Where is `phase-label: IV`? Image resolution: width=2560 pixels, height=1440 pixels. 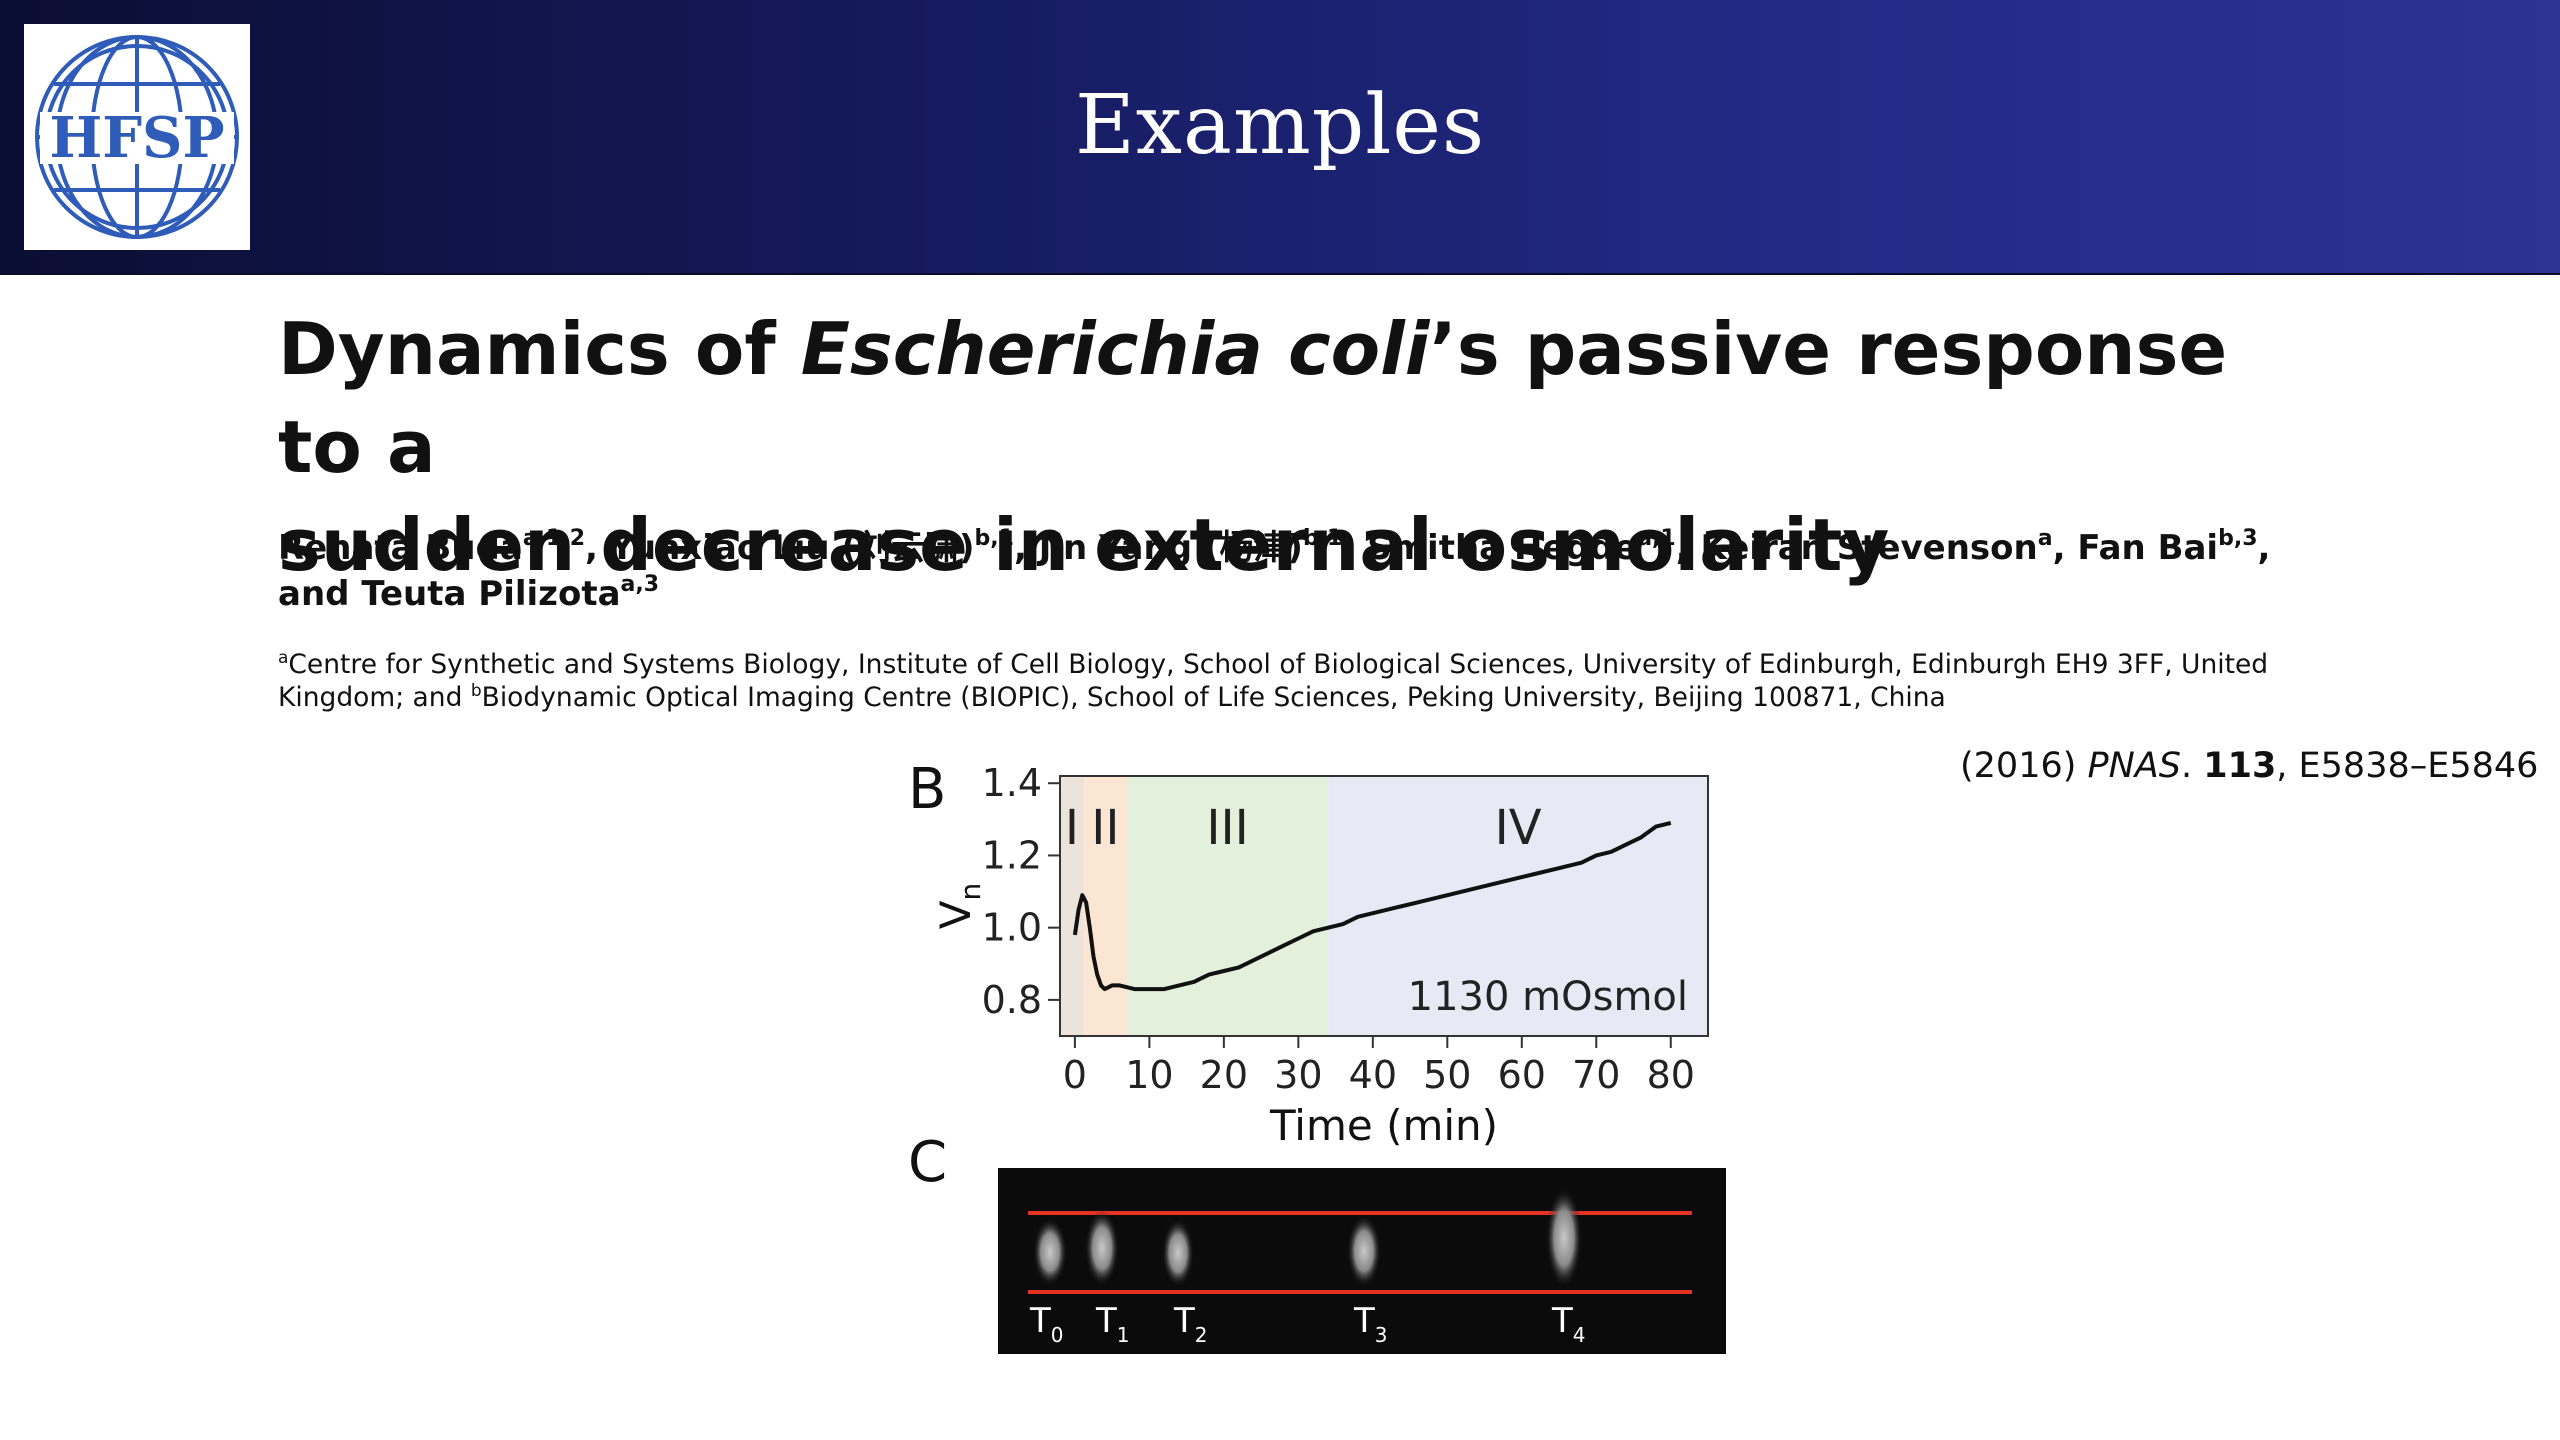 phase-label: IV is located at coordinates (1518, 828).